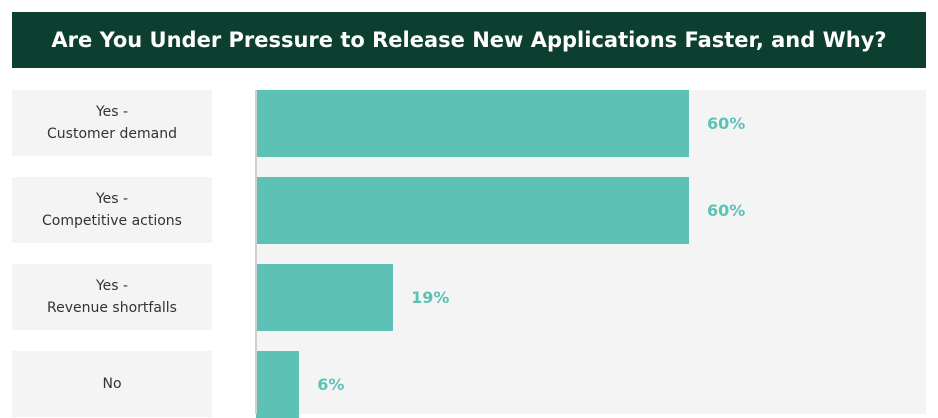 The height and width of the screenshot is (418, 938). What do you see at coordinates (112, 297) in the screenshot?
I see `category-label: Yes - Revenue shortfalls` at bounding box center [112, 297].